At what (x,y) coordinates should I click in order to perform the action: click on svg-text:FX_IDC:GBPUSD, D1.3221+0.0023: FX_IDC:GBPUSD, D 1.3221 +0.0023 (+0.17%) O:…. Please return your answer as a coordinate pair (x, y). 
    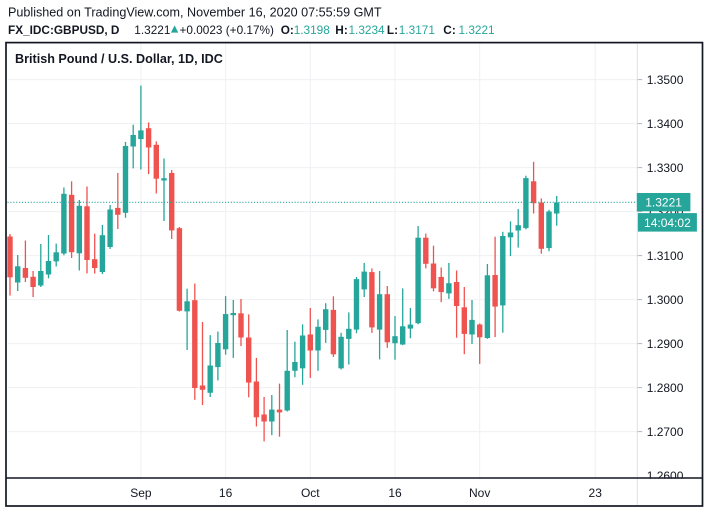
    Looking at the image, I should click on (251, 30).